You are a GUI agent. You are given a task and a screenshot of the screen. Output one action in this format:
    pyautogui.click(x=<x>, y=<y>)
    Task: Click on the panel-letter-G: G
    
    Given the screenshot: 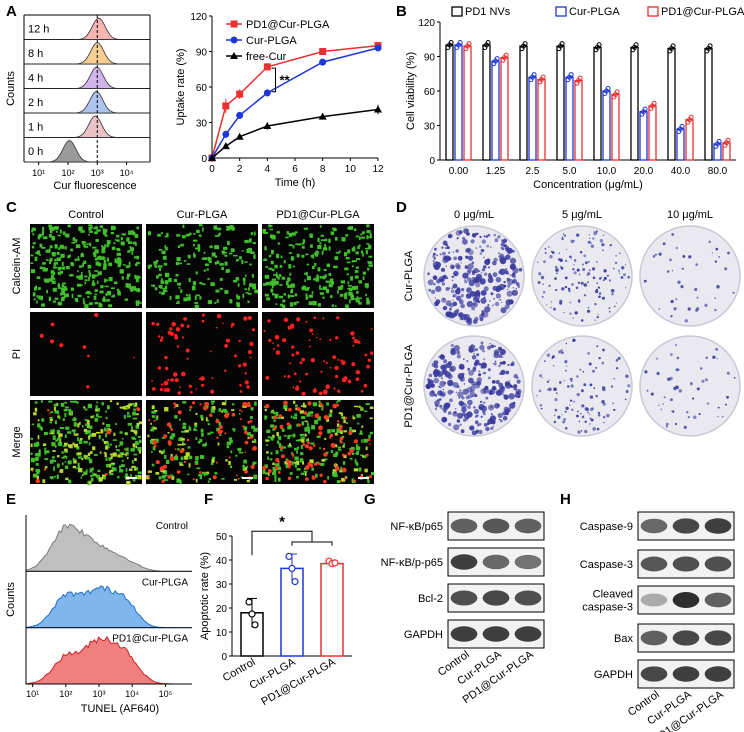 What is the action you would take?
    pyautogui.click(x=370, y=499)
    